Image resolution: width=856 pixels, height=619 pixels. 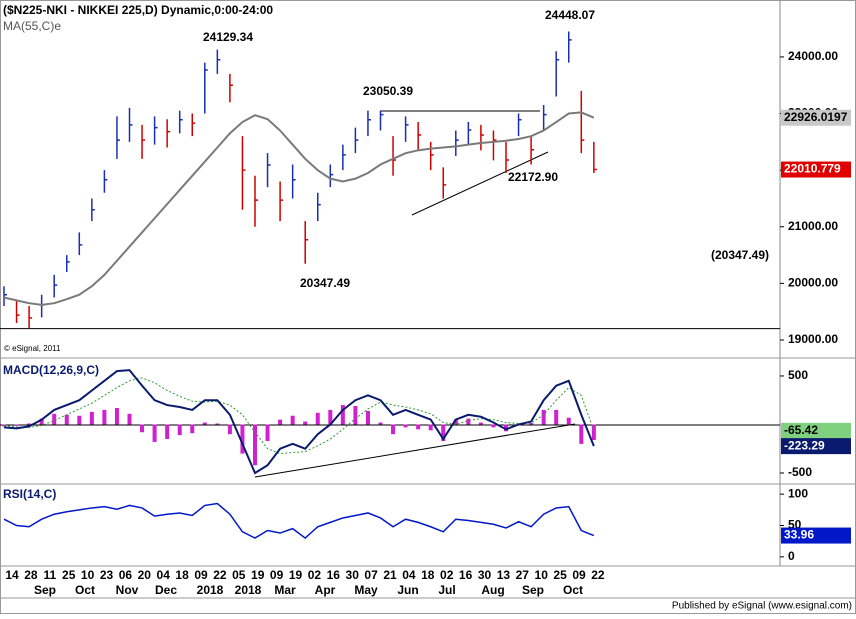 What do you see at coordinates (523, 575) in the screenshot?
I see `x-tick-label: 27` at bounding box center [523, 575].